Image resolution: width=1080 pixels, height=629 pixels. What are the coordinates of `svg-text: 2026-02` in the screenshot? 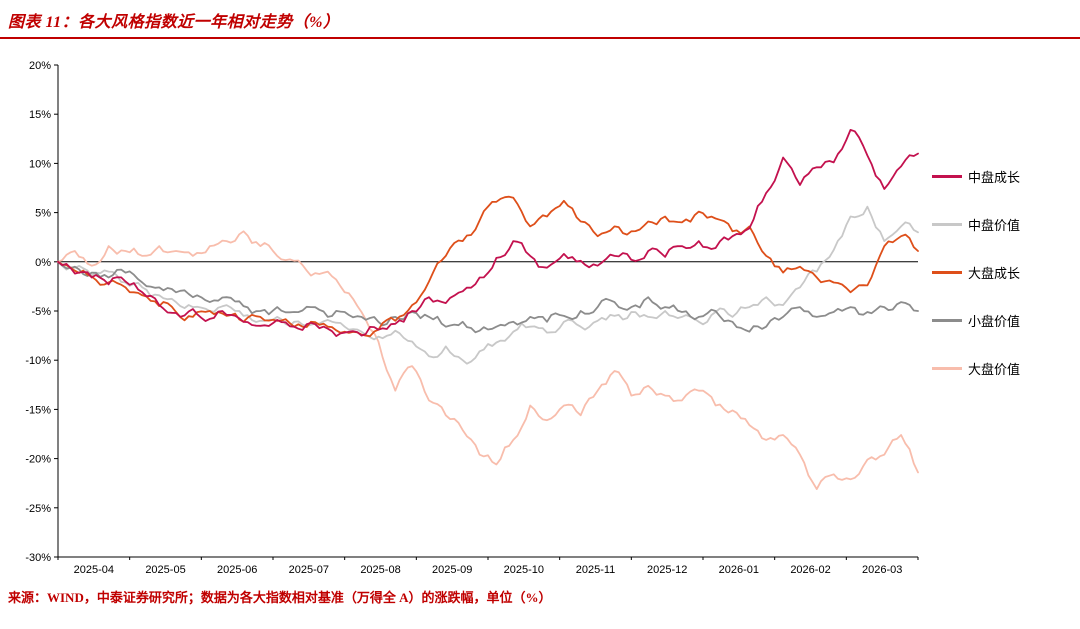 It's located at (810, 570).